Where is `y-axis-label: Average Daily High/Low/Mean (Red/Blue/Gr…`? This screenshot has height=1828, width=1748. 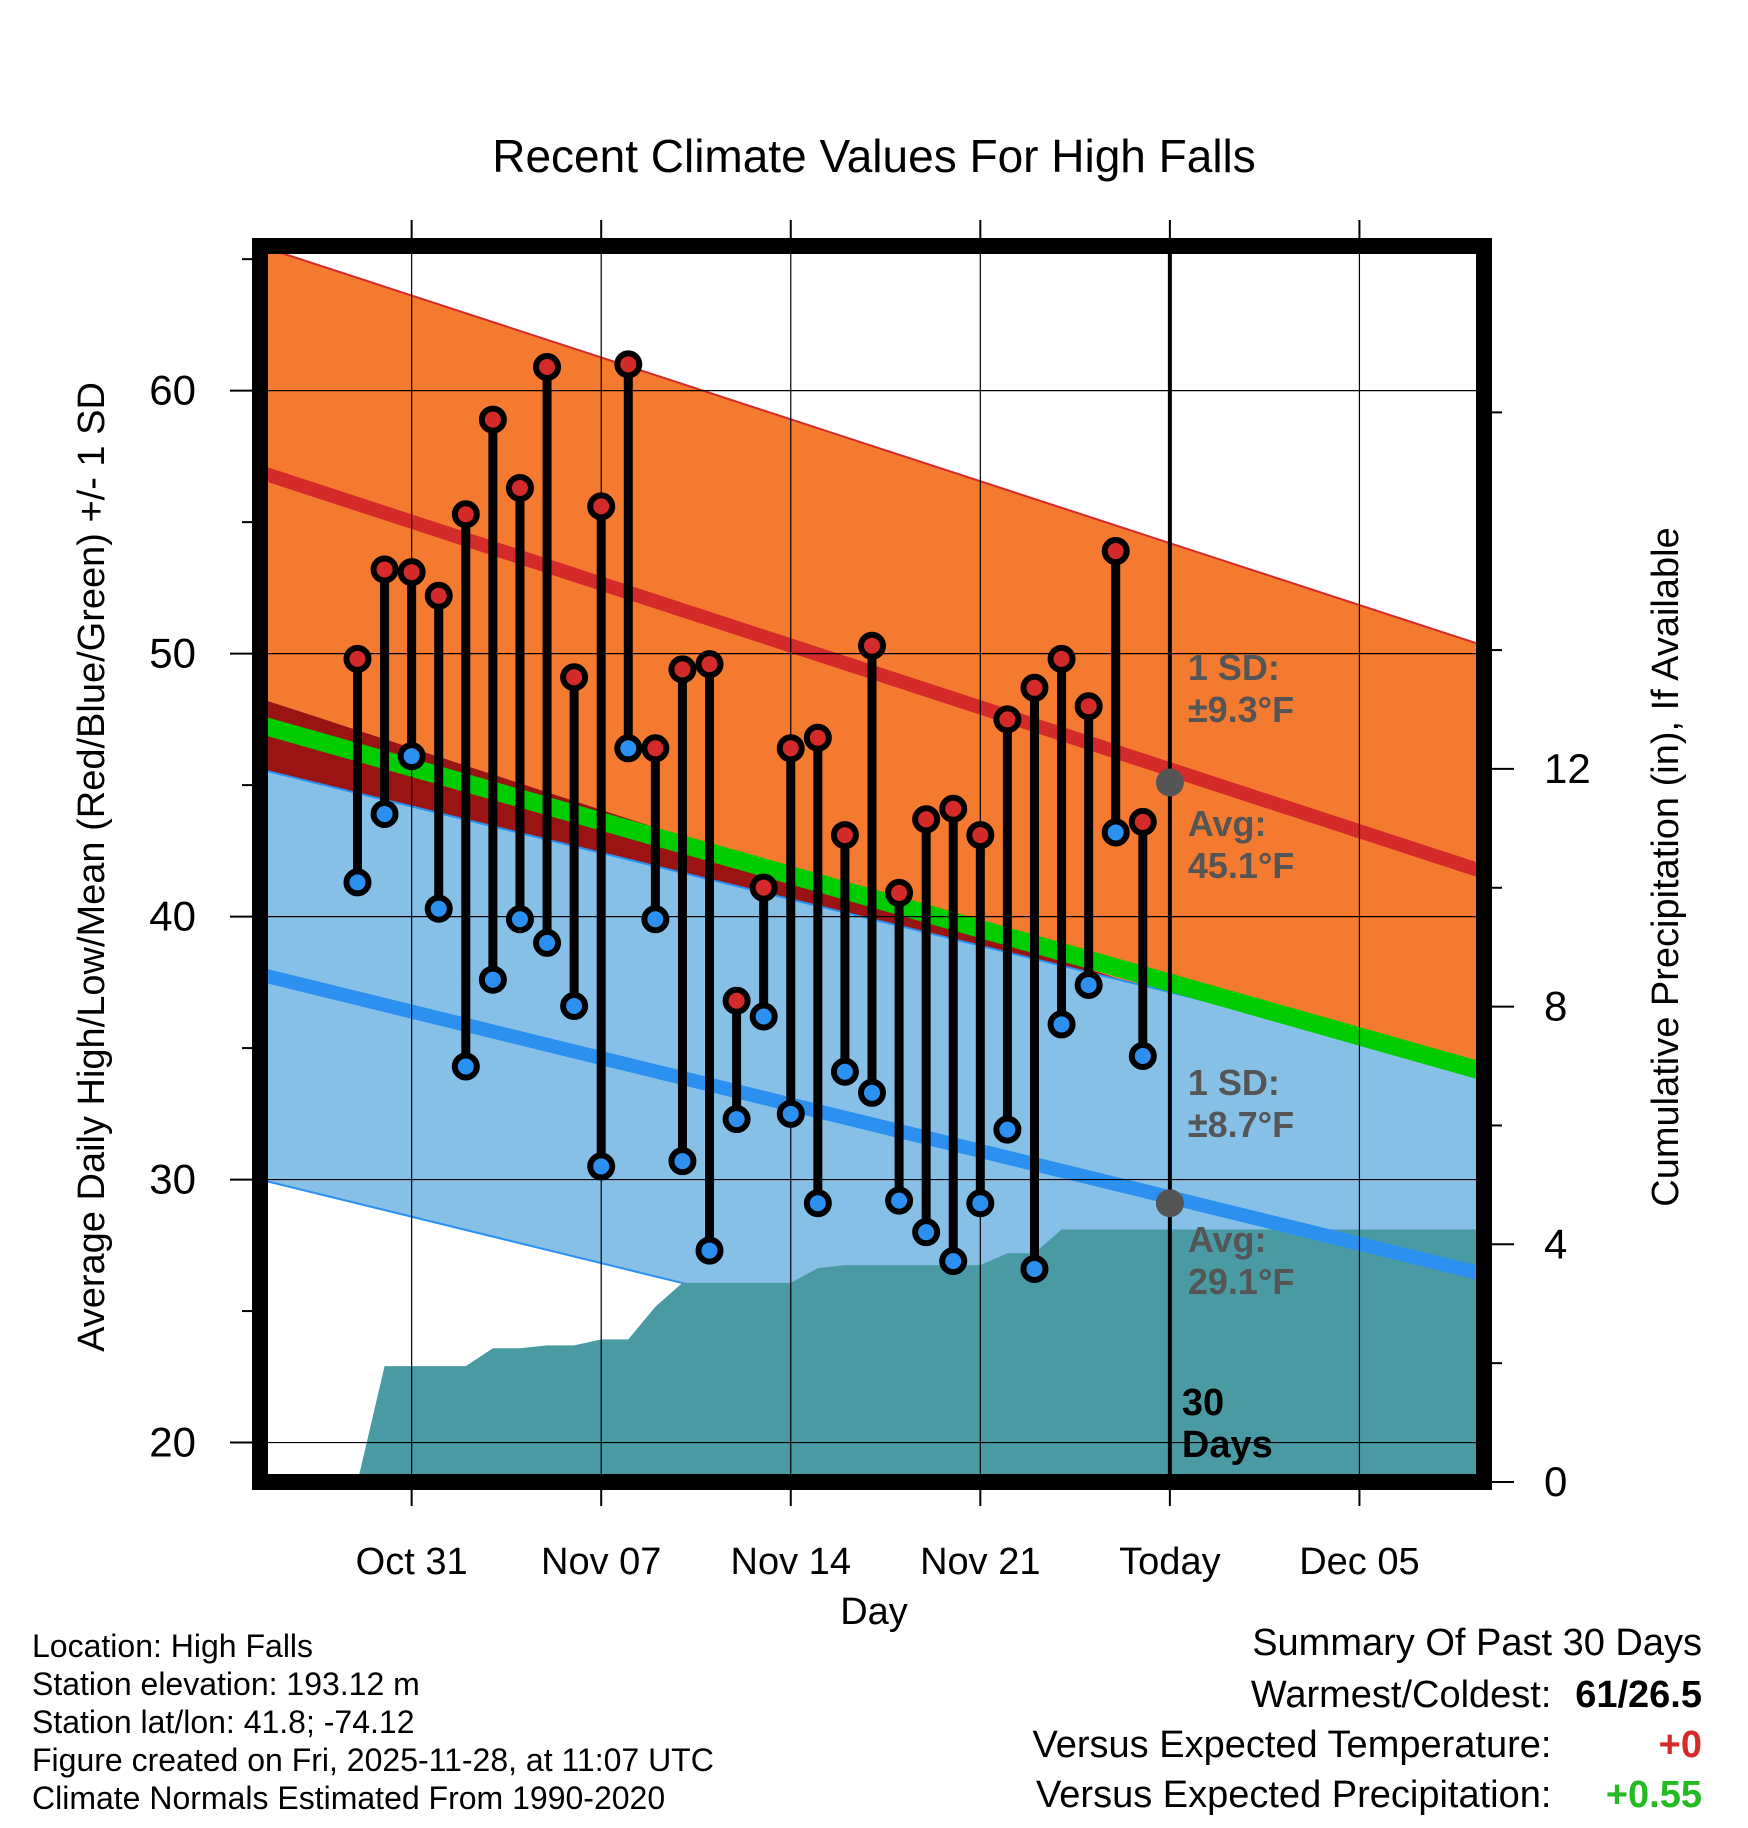 y-axis-label: Average Daily High/Low/Mean (Red/Blue/Gr… is located at coordinates (92, 867).